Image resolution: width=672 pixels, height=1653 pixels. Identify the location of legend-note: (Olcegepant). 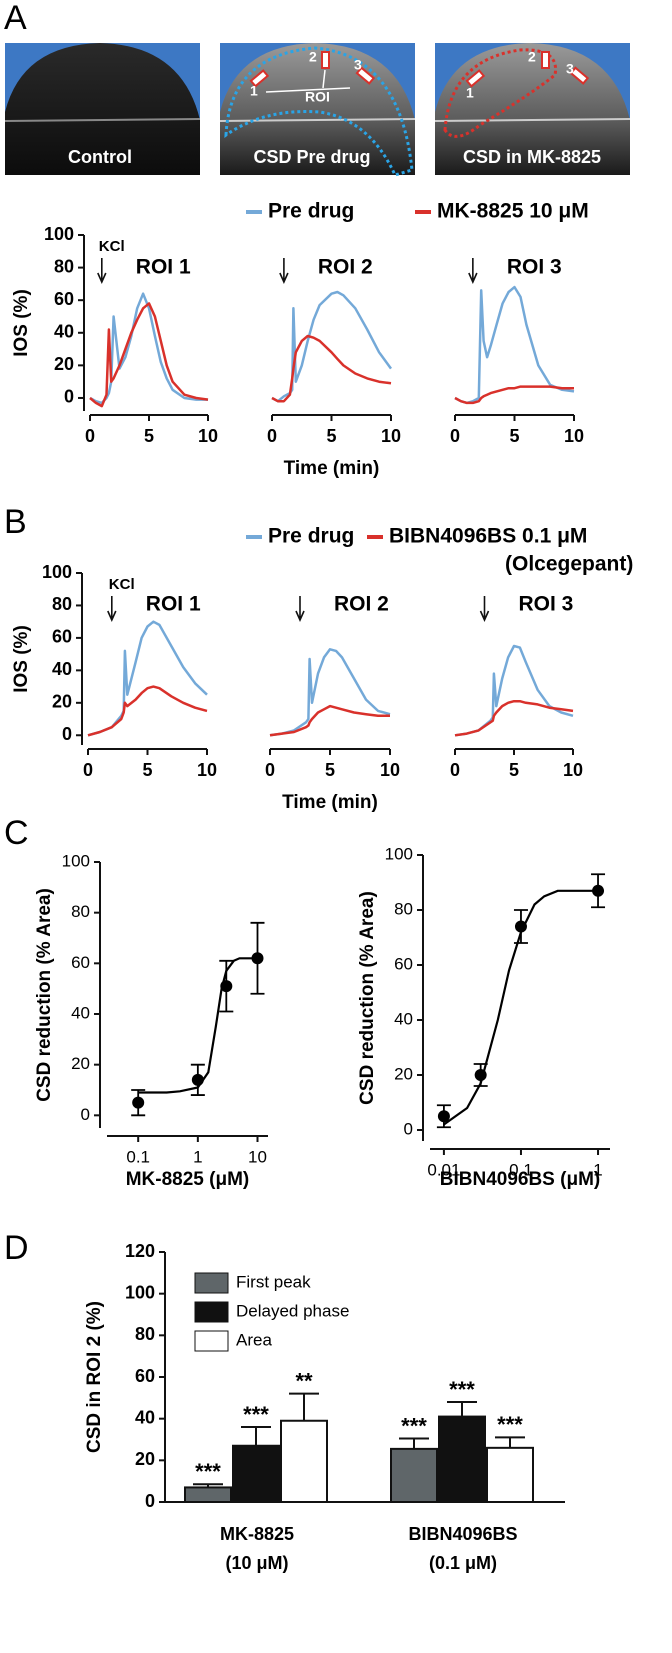
(569, 564).